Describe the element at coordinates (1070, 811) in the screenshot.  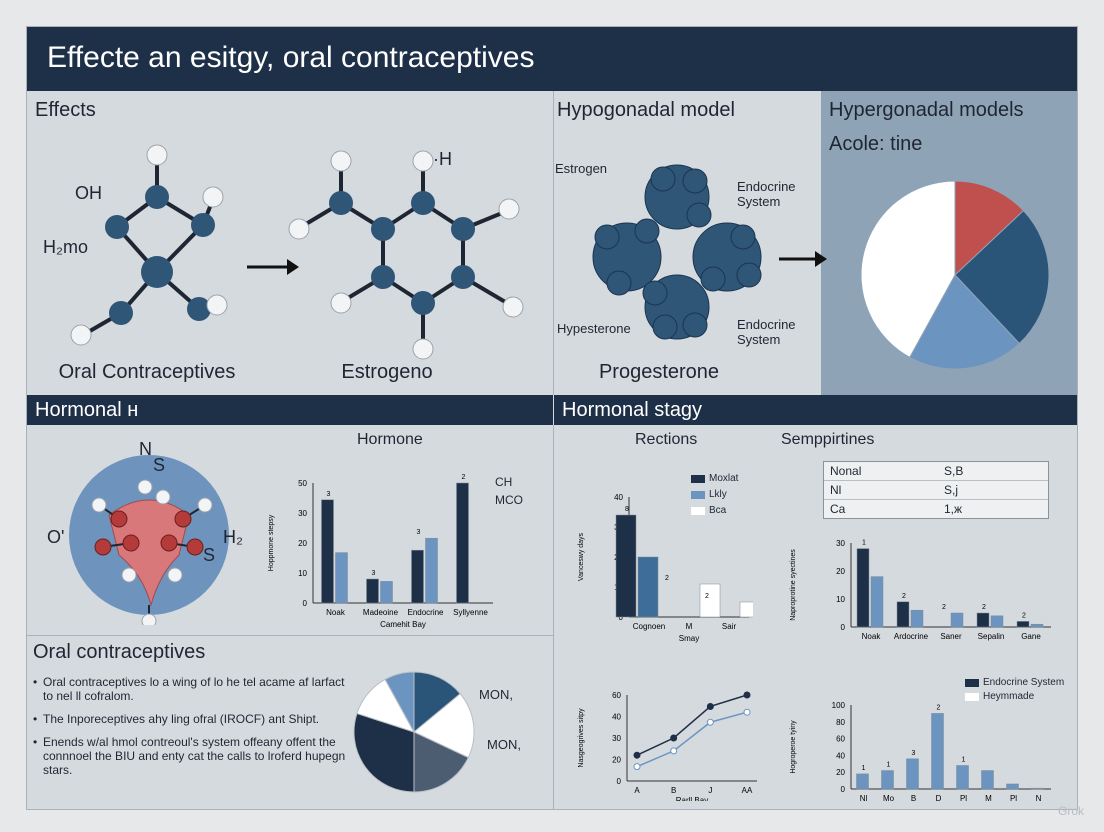
I see `watermark: Grok` at that location.